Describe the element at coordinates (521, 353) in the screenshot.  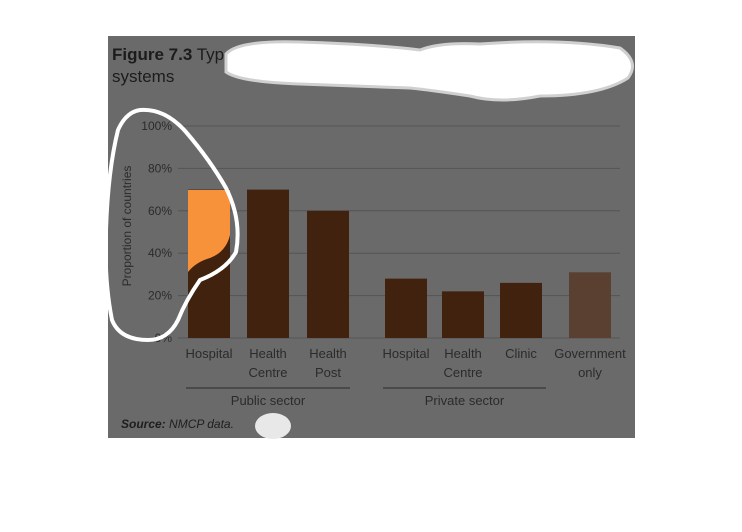
I see `x-tick-label: Clinic` at that location.